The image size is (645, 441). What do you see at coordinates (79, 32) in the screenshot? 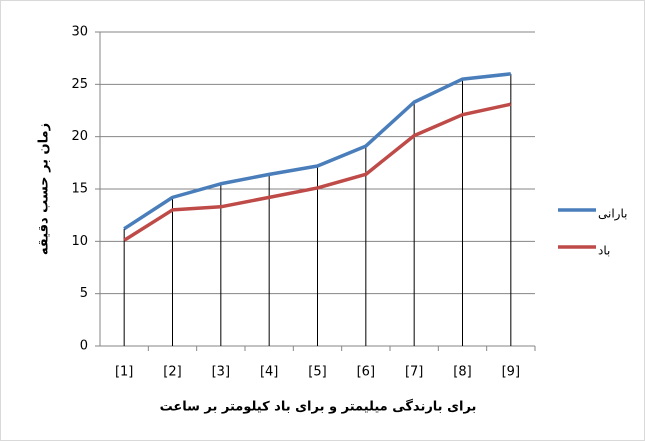
I see `y-tick-label: 30` at bounding box center [79, 32].